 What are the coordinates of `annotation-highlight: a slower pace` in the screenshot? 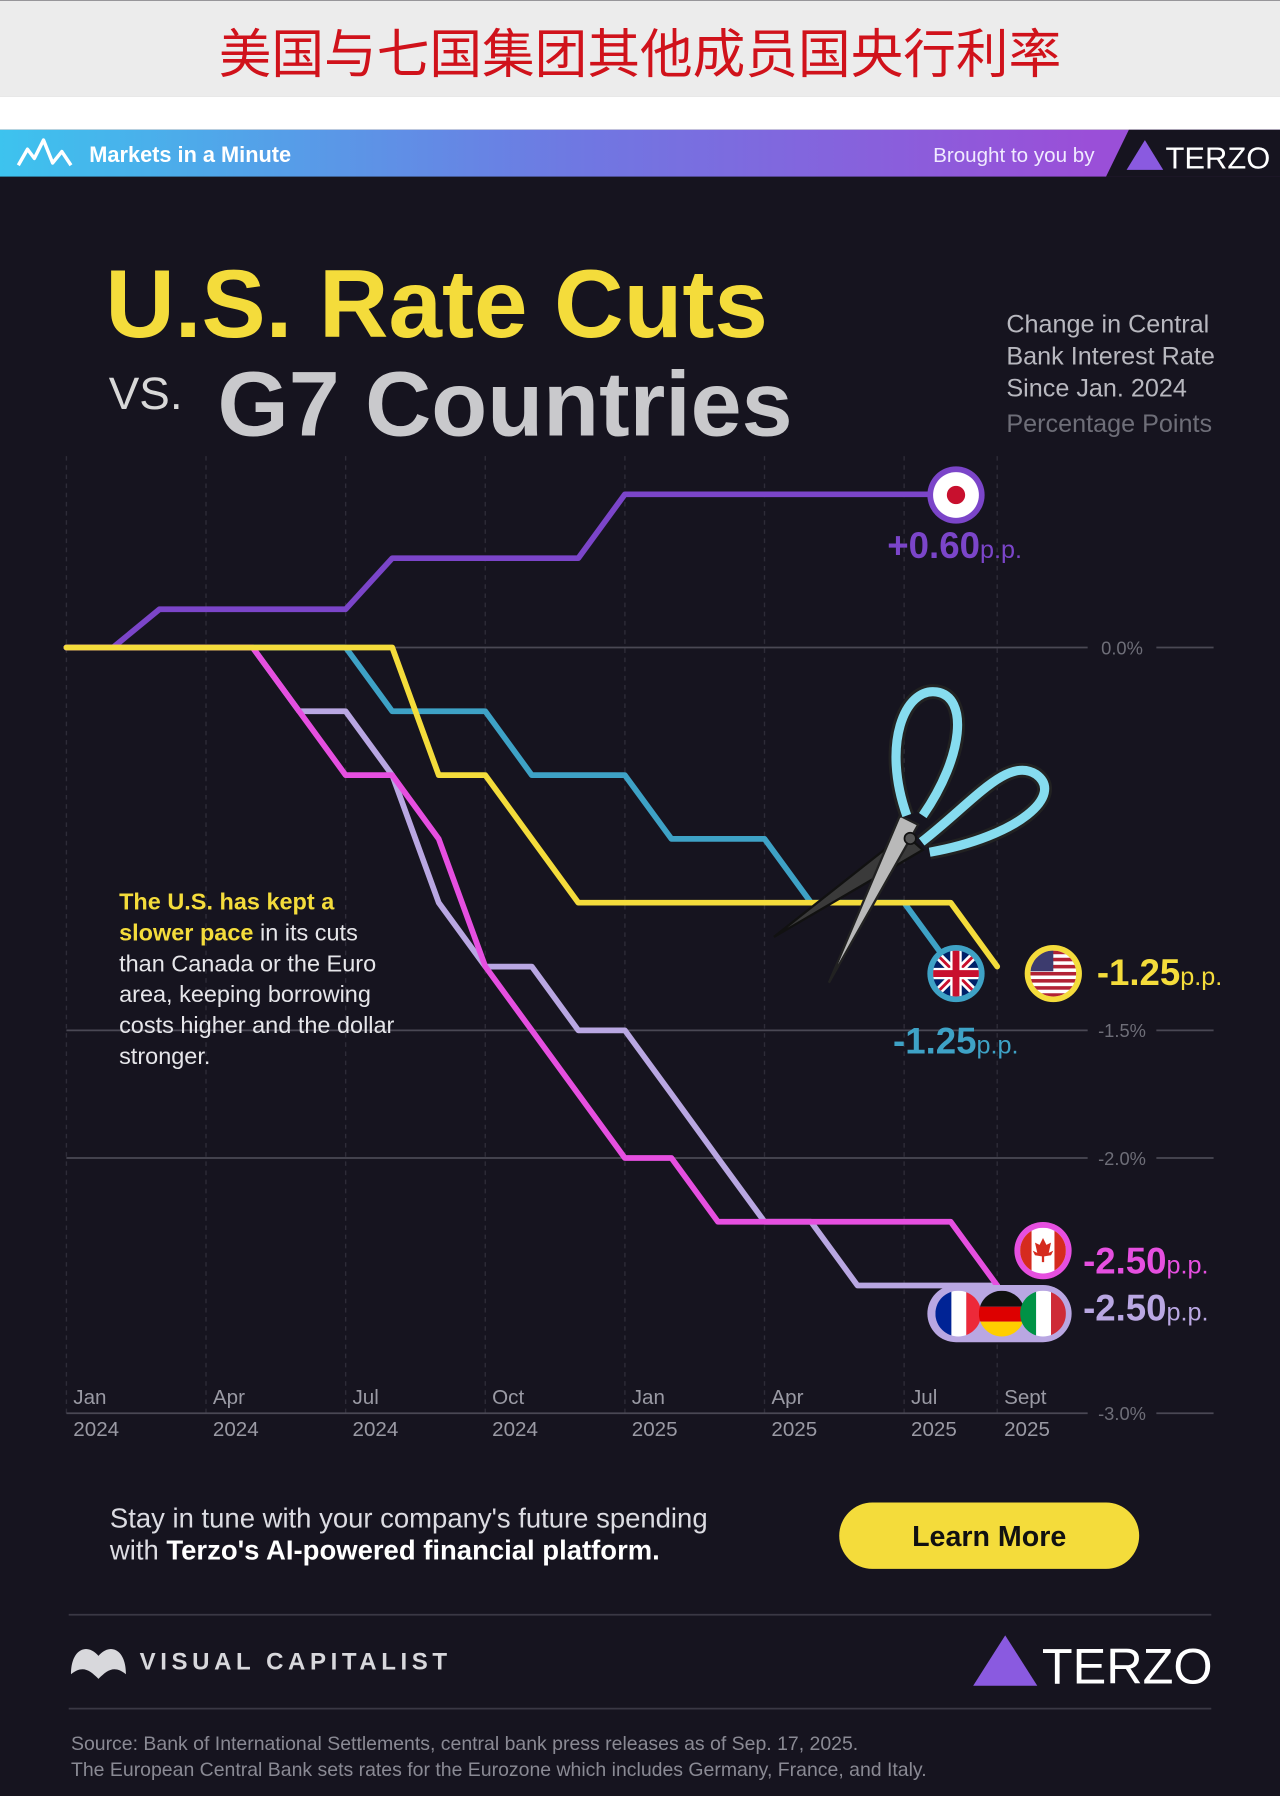 It's located at (227, 917).